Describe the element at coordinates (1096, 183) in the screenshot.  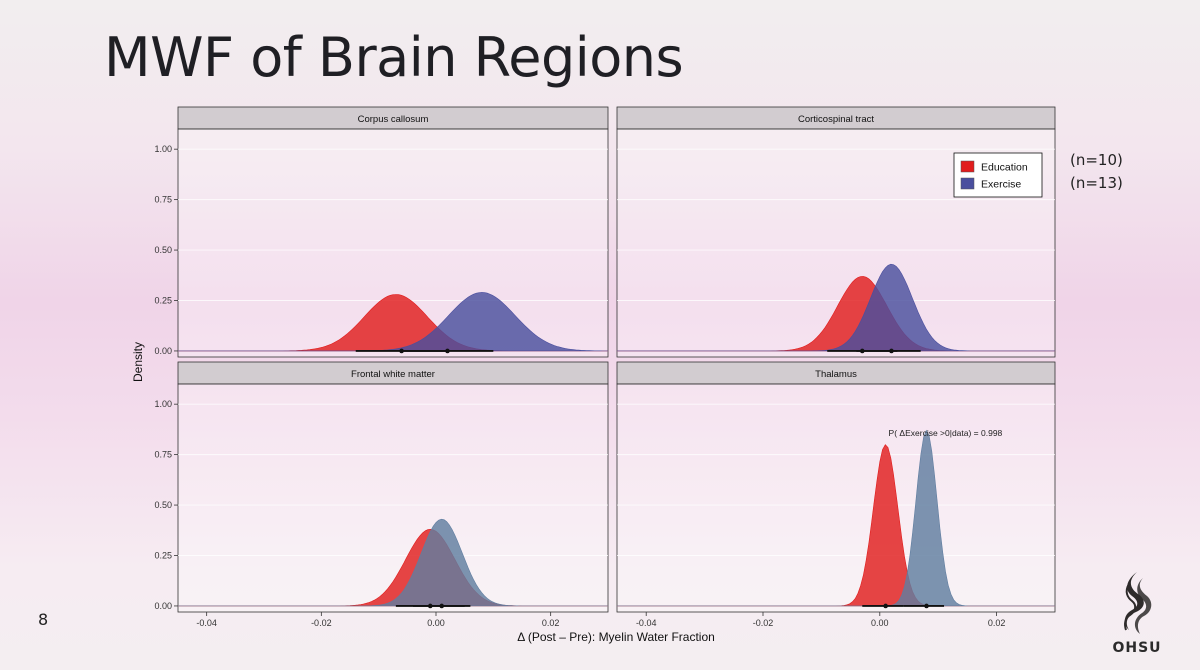
I see `exercise-sample-size: (n=13)` at that location.